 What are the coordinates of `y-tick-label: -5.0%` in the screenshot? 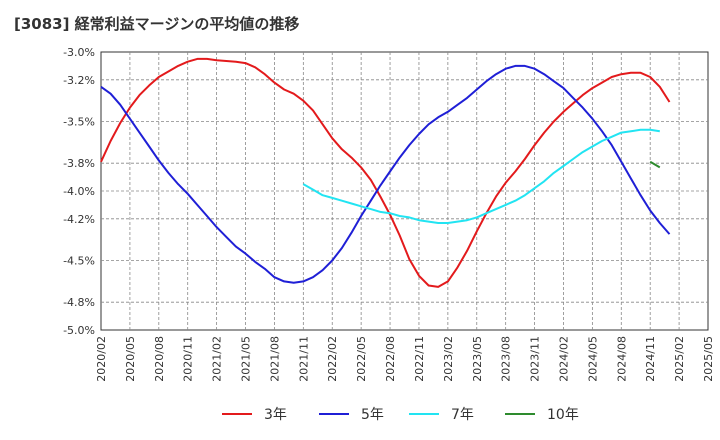 It's located at (79, 330).